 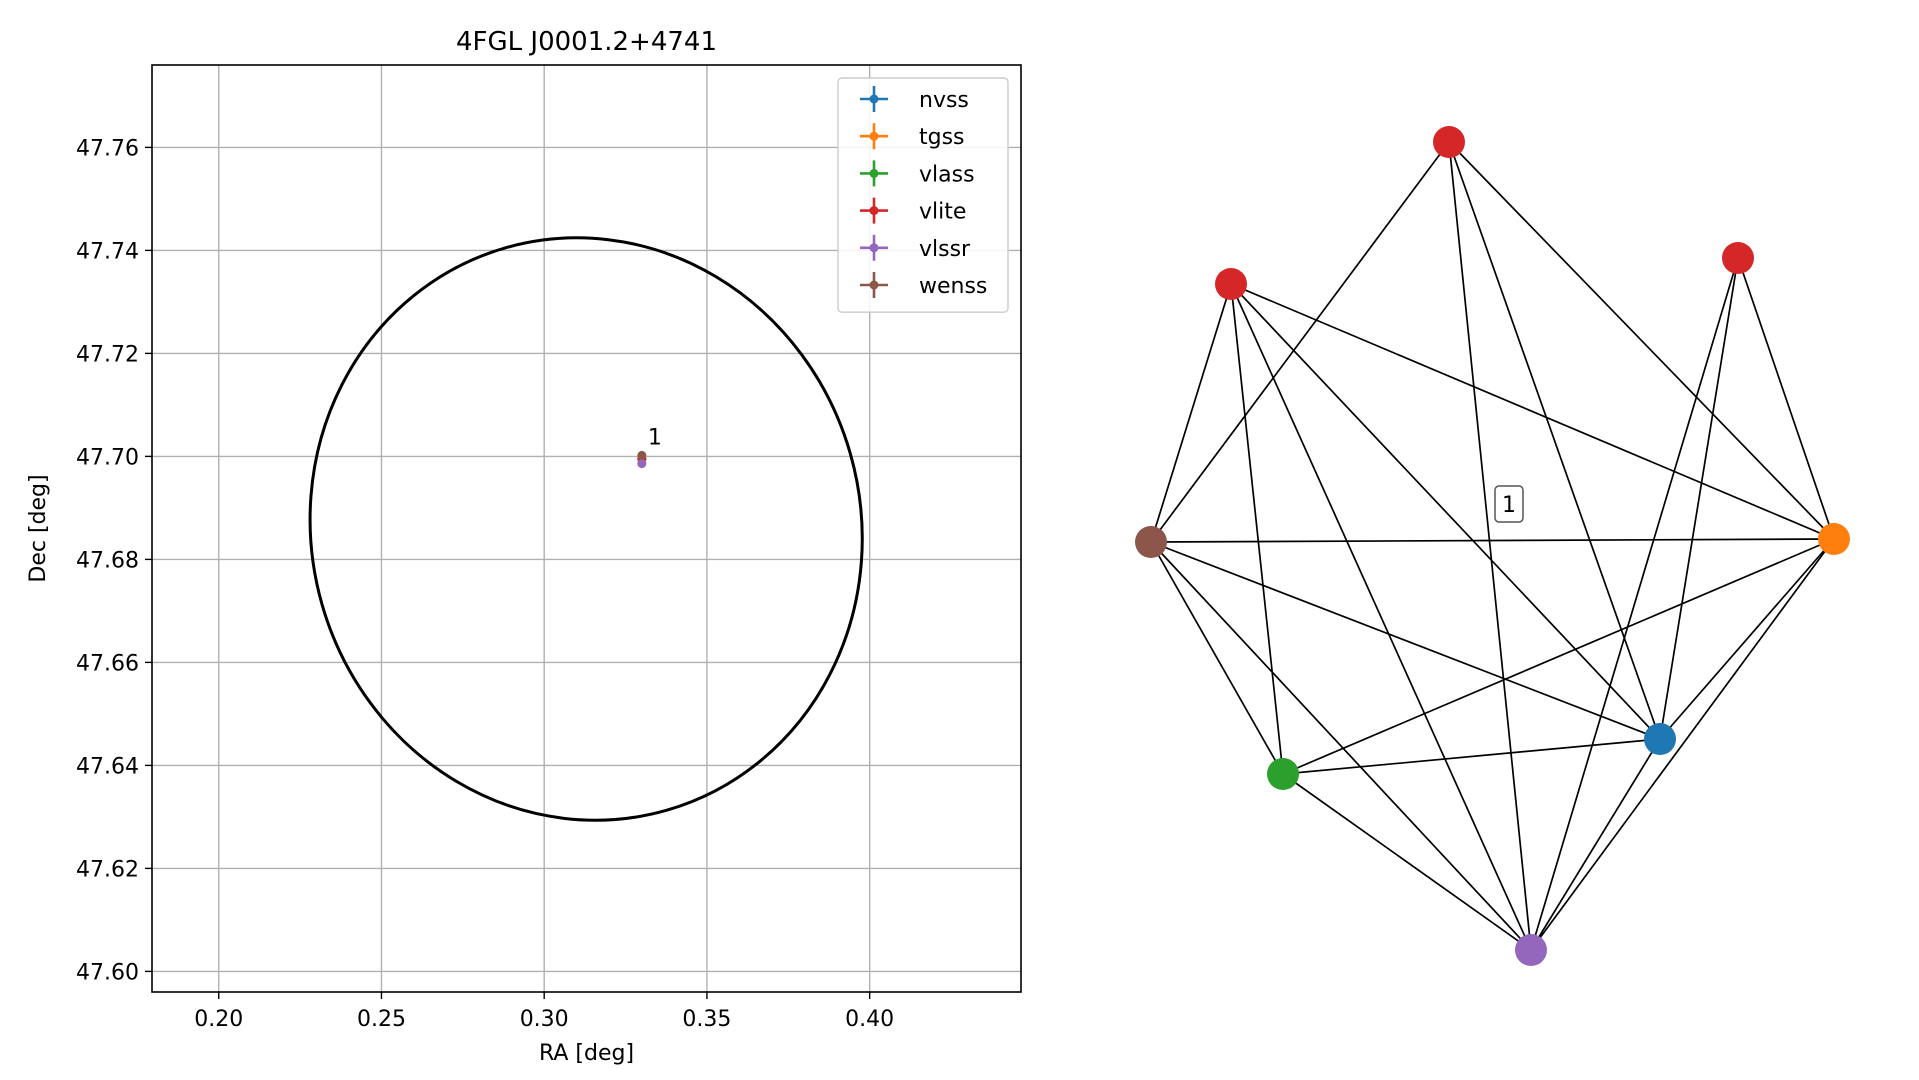 I want to click on y-tick-label: 47.70, so click(x=107, y=457).